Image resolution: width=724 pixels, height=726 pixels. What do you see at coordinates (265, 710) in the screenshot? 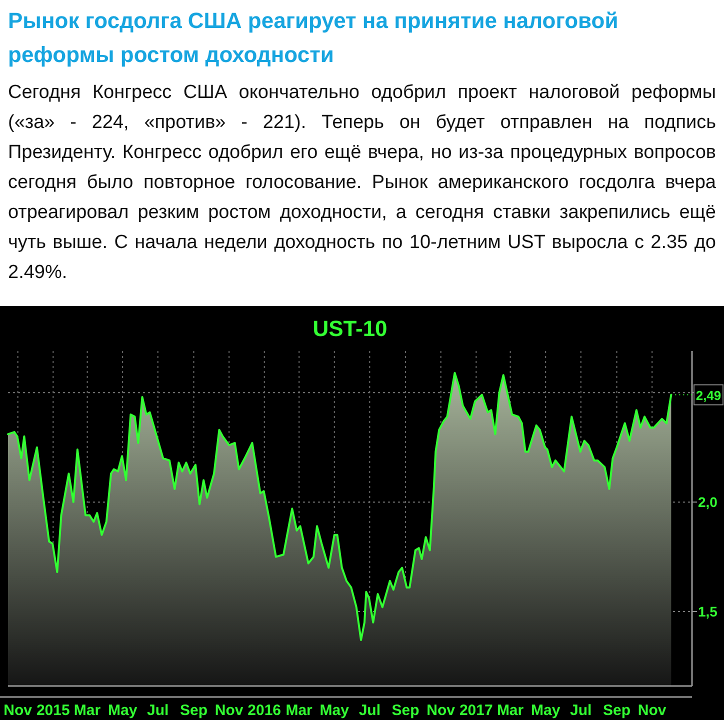
I see `x-tick-label: 2016` at bounding box center [265, 710].